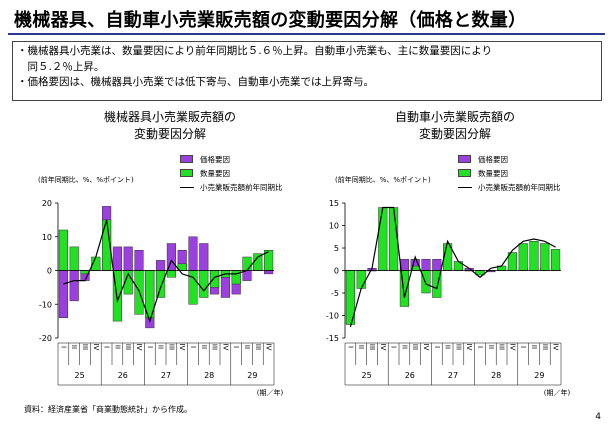  What do you see at coordinates (108, 409) in the screenshot?
I see `source-note: 資料：経済産業省「商業動態統計」から作成。` at bounding box center [108, 409].